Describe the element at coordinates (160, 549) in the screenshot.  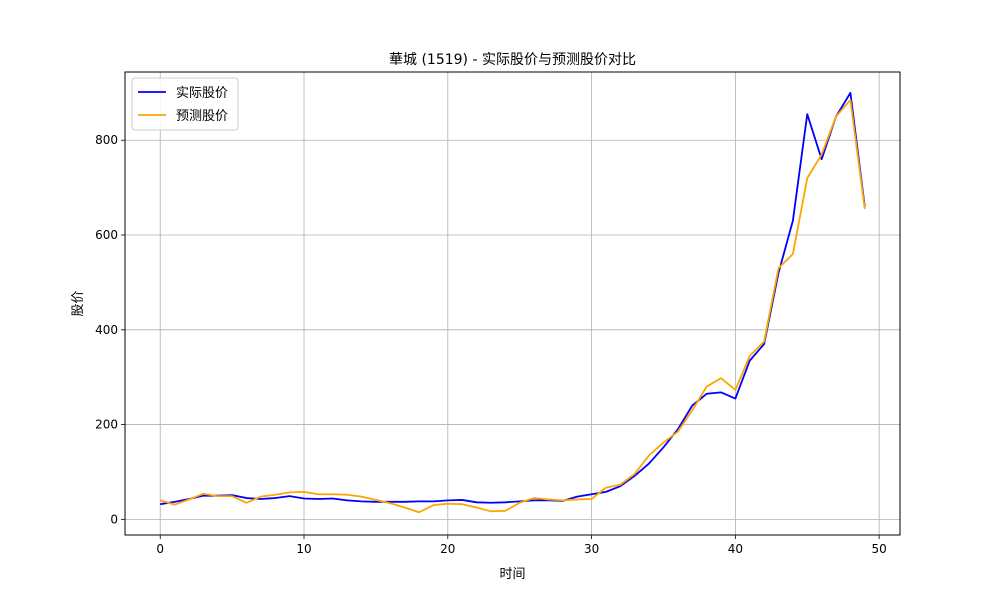
I see `x-tick-label: 0` at that location.